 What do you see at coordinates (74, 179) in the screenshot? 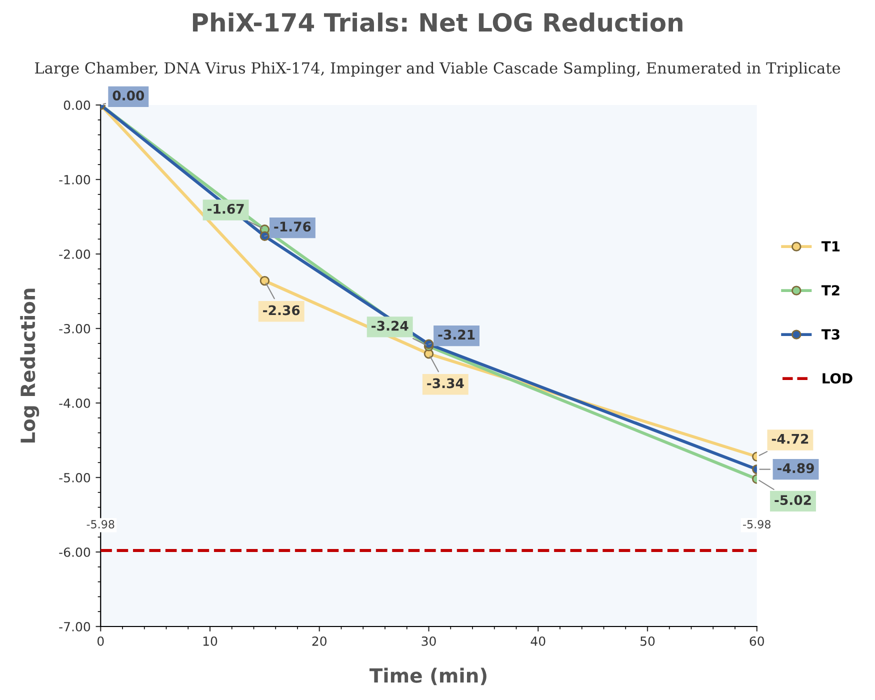
I see `y-tick-label: -1.00` at bounding box center [74, 179].